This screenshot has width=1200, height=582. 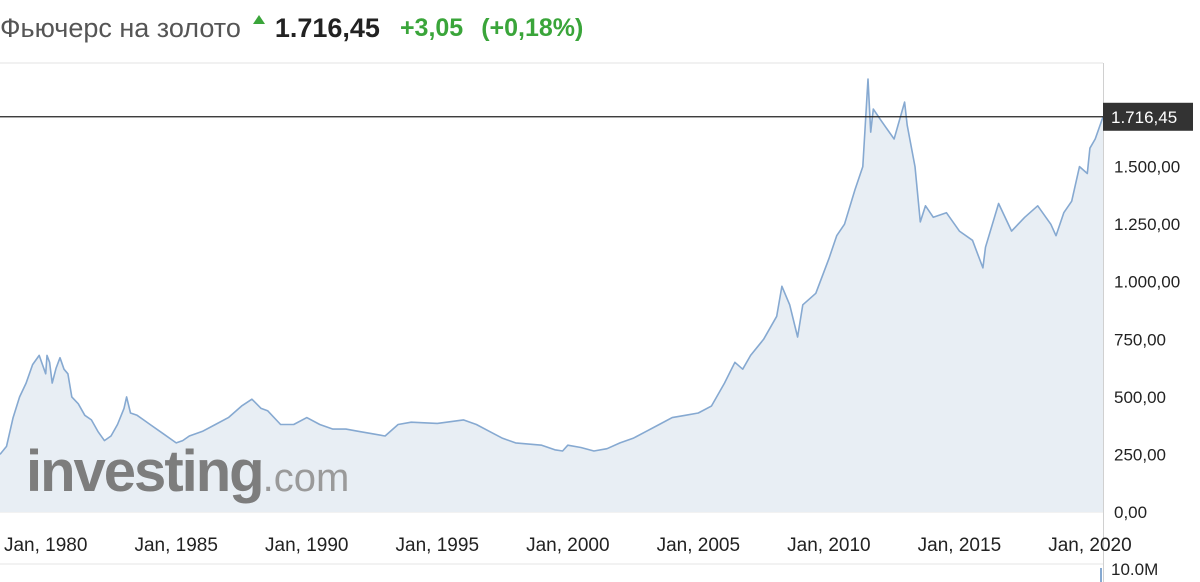 I want to click on y-tick-label: 750,00, so click(x=1140, y=339).